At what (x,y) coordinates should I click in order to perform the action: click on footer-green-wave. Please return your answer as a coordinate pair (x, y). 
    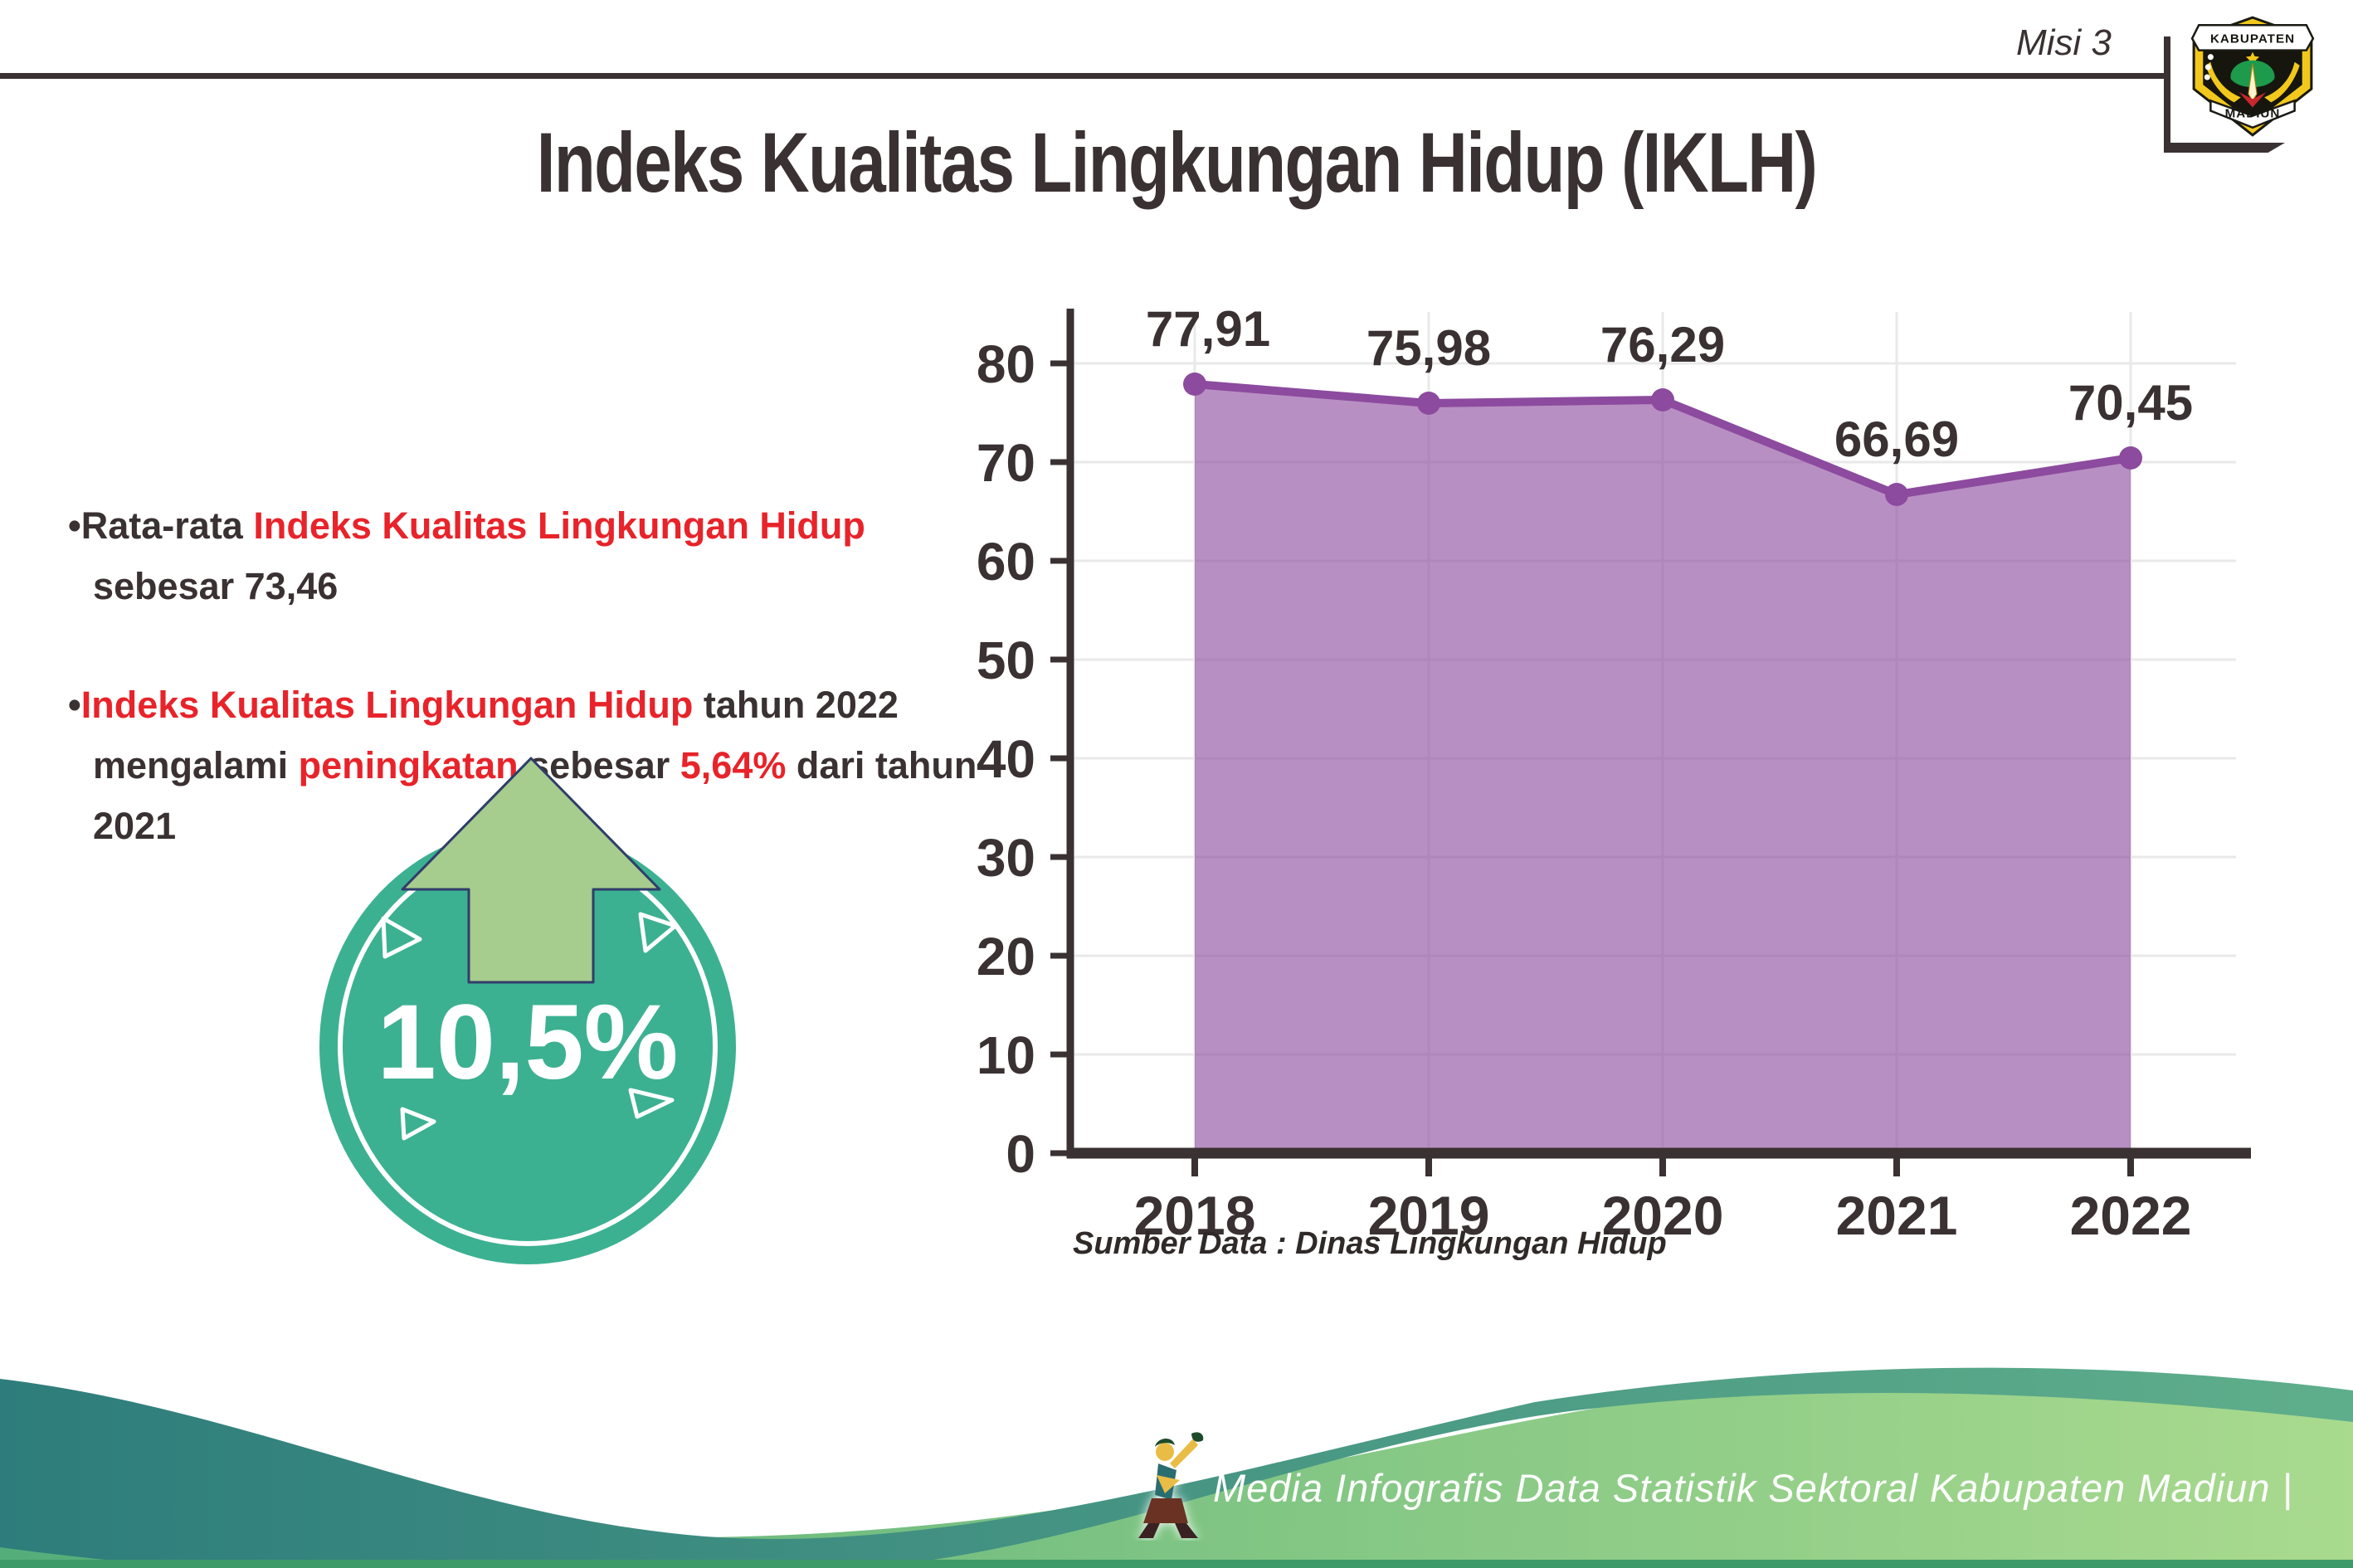
    Looking at the image, I should click on (1176, 1471).